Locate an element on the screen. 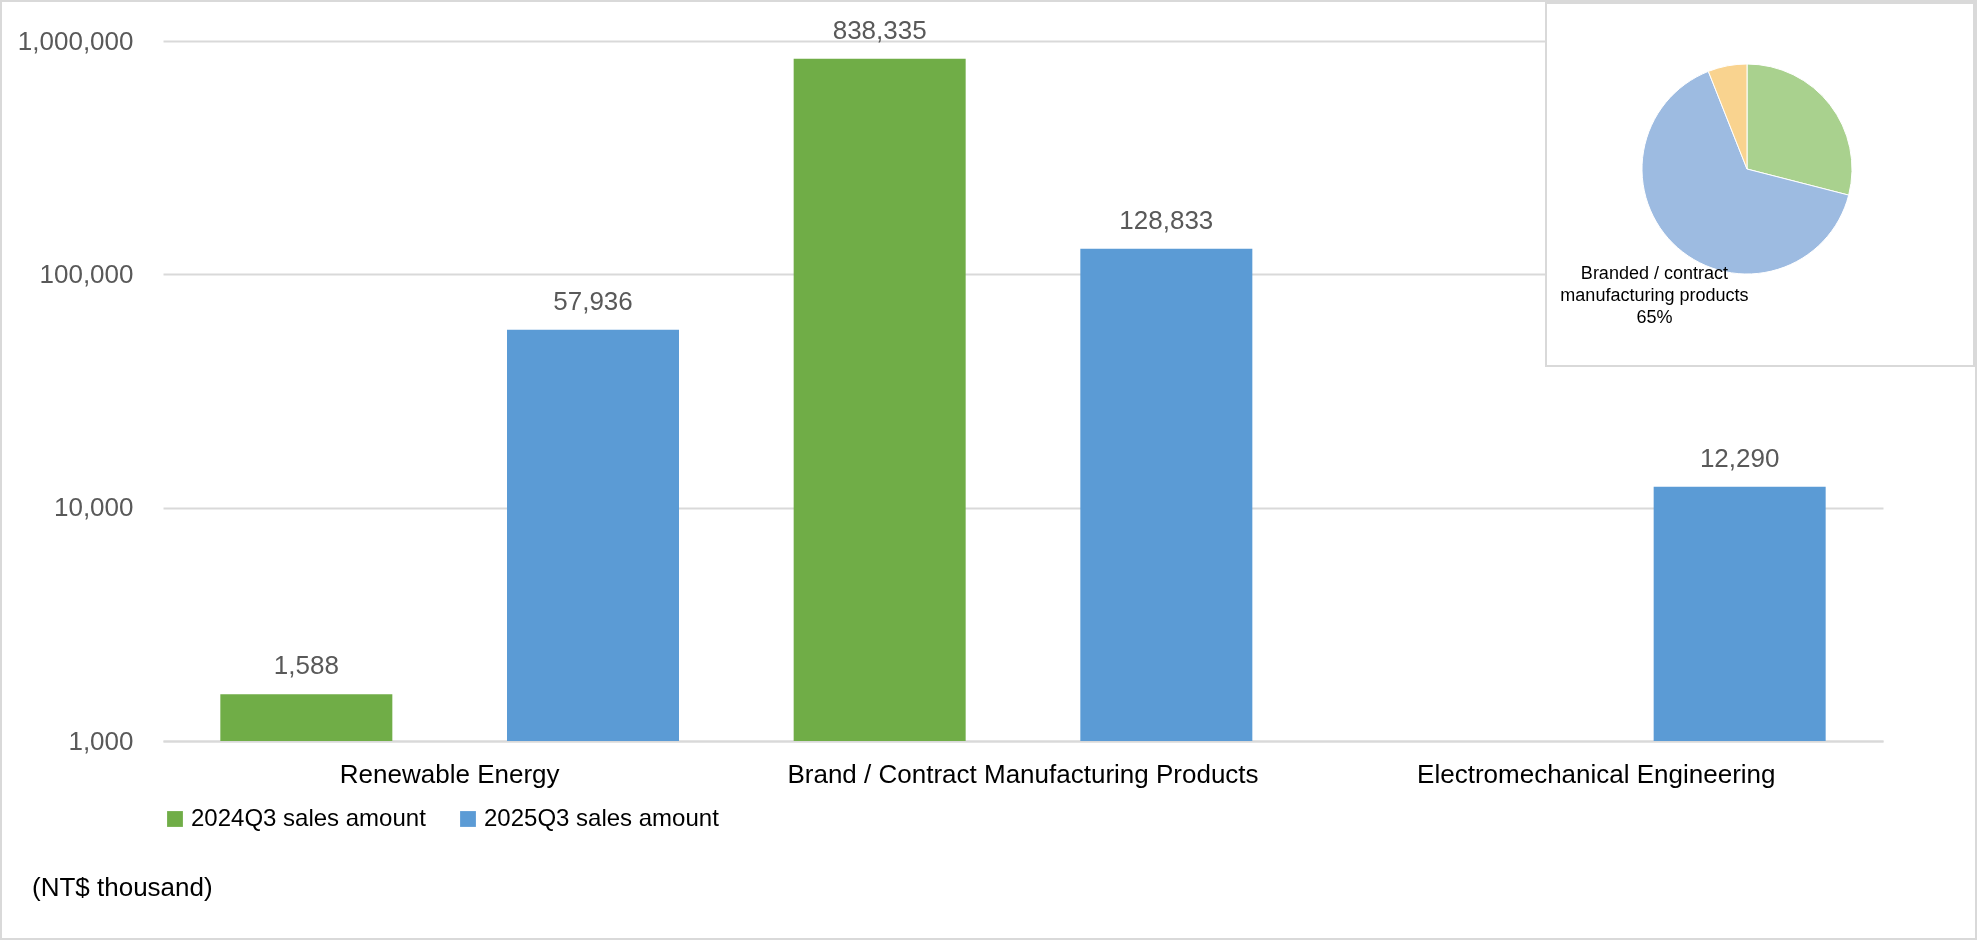  data-label: 838,335 is located at coordinates (879, 29).